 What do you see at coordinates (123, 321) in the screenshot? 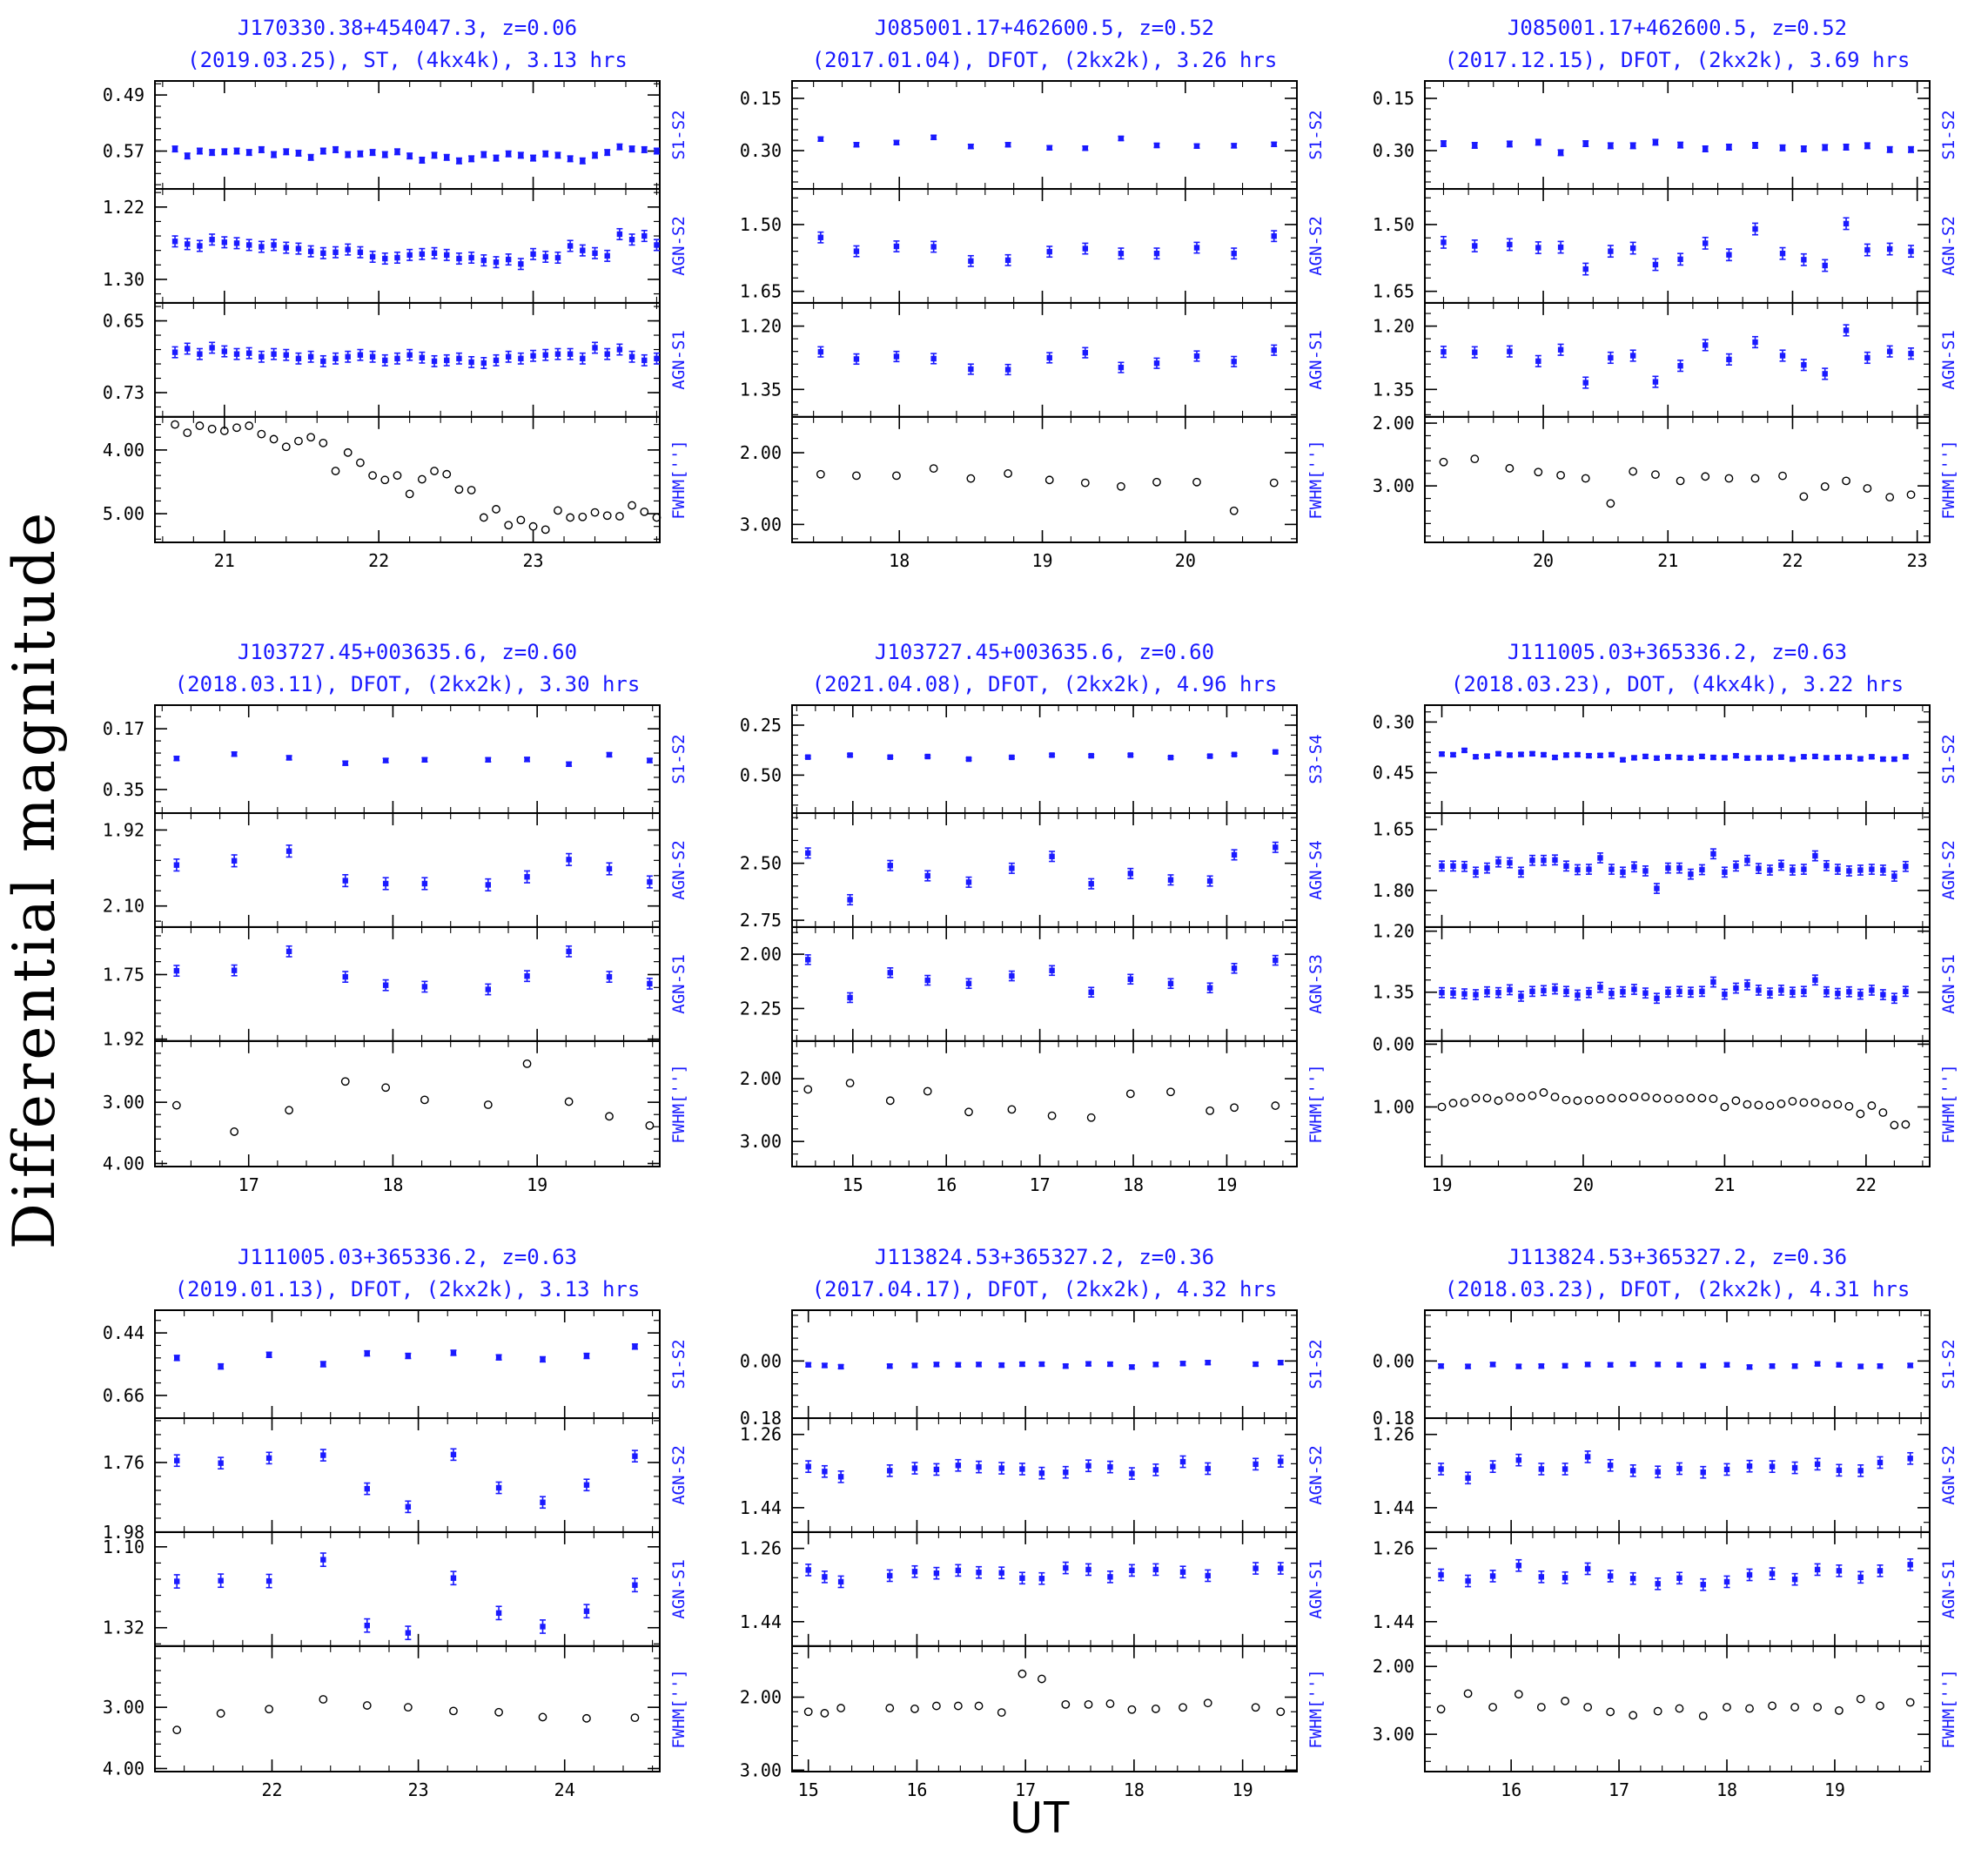
I see `y-tick-label: 0.65` at bounding box center [123, 321].